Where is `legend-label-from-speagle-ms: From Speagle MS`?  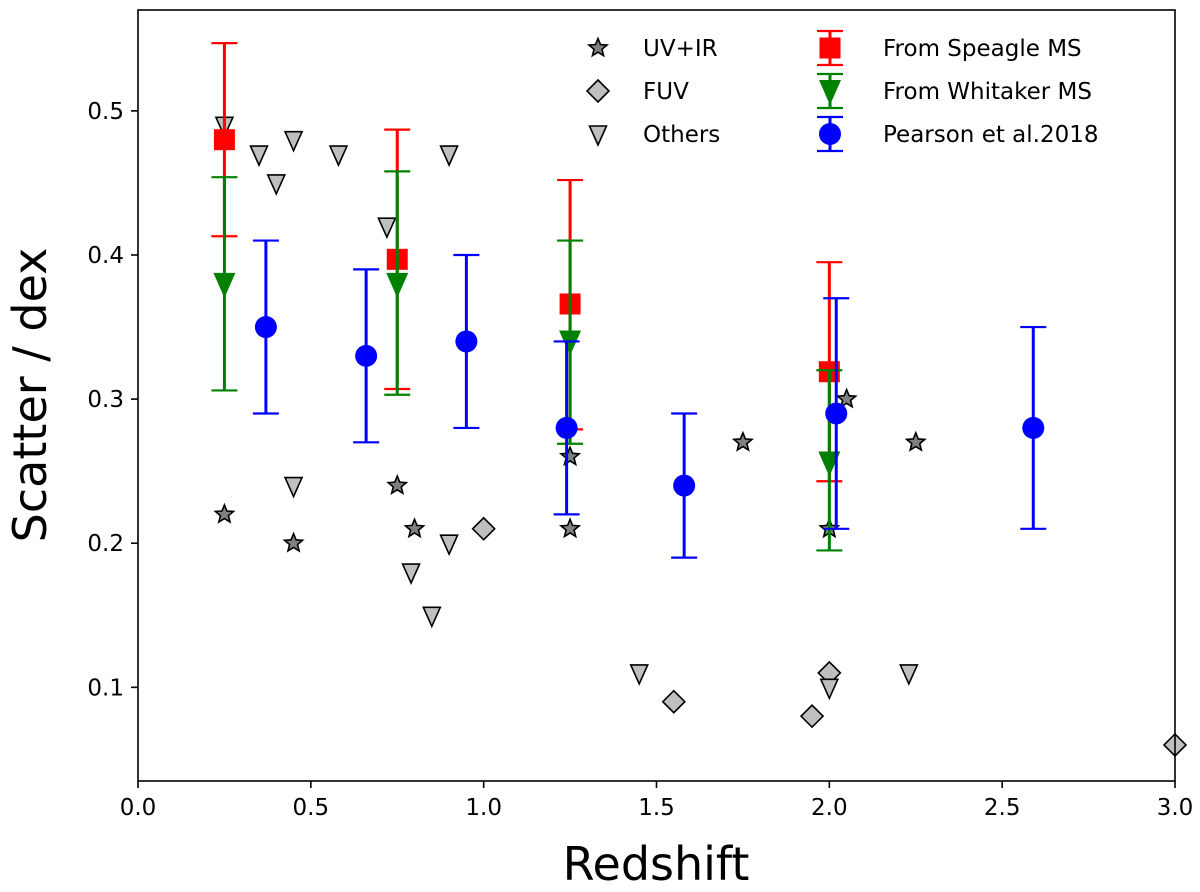
legend-label-from-speagle-ms: From Speagle MS is located at coordinates (982, 49).